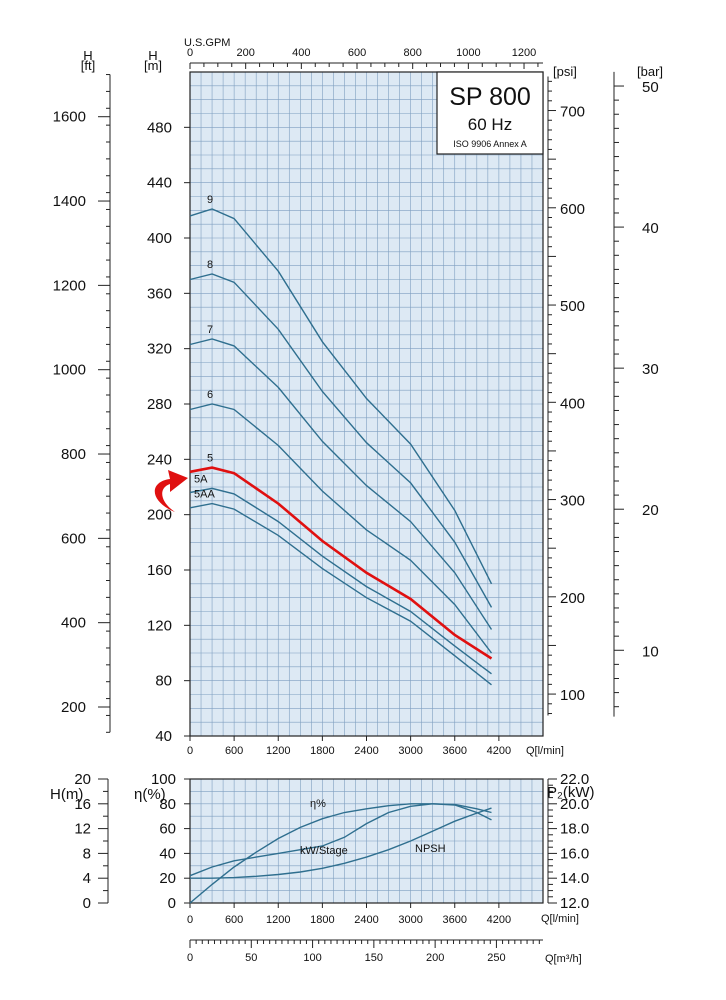  I want to click on curve-label: 5, so click(210, 459).